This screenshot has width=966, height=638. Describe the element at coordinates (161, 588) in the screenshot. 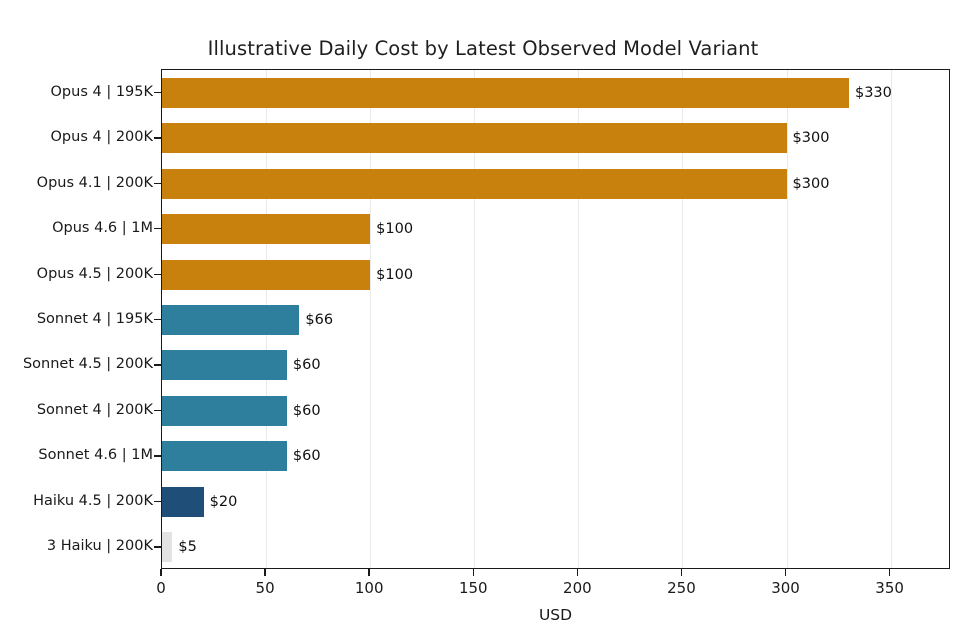

I see `x-axis-tick-label: 0` at that location.